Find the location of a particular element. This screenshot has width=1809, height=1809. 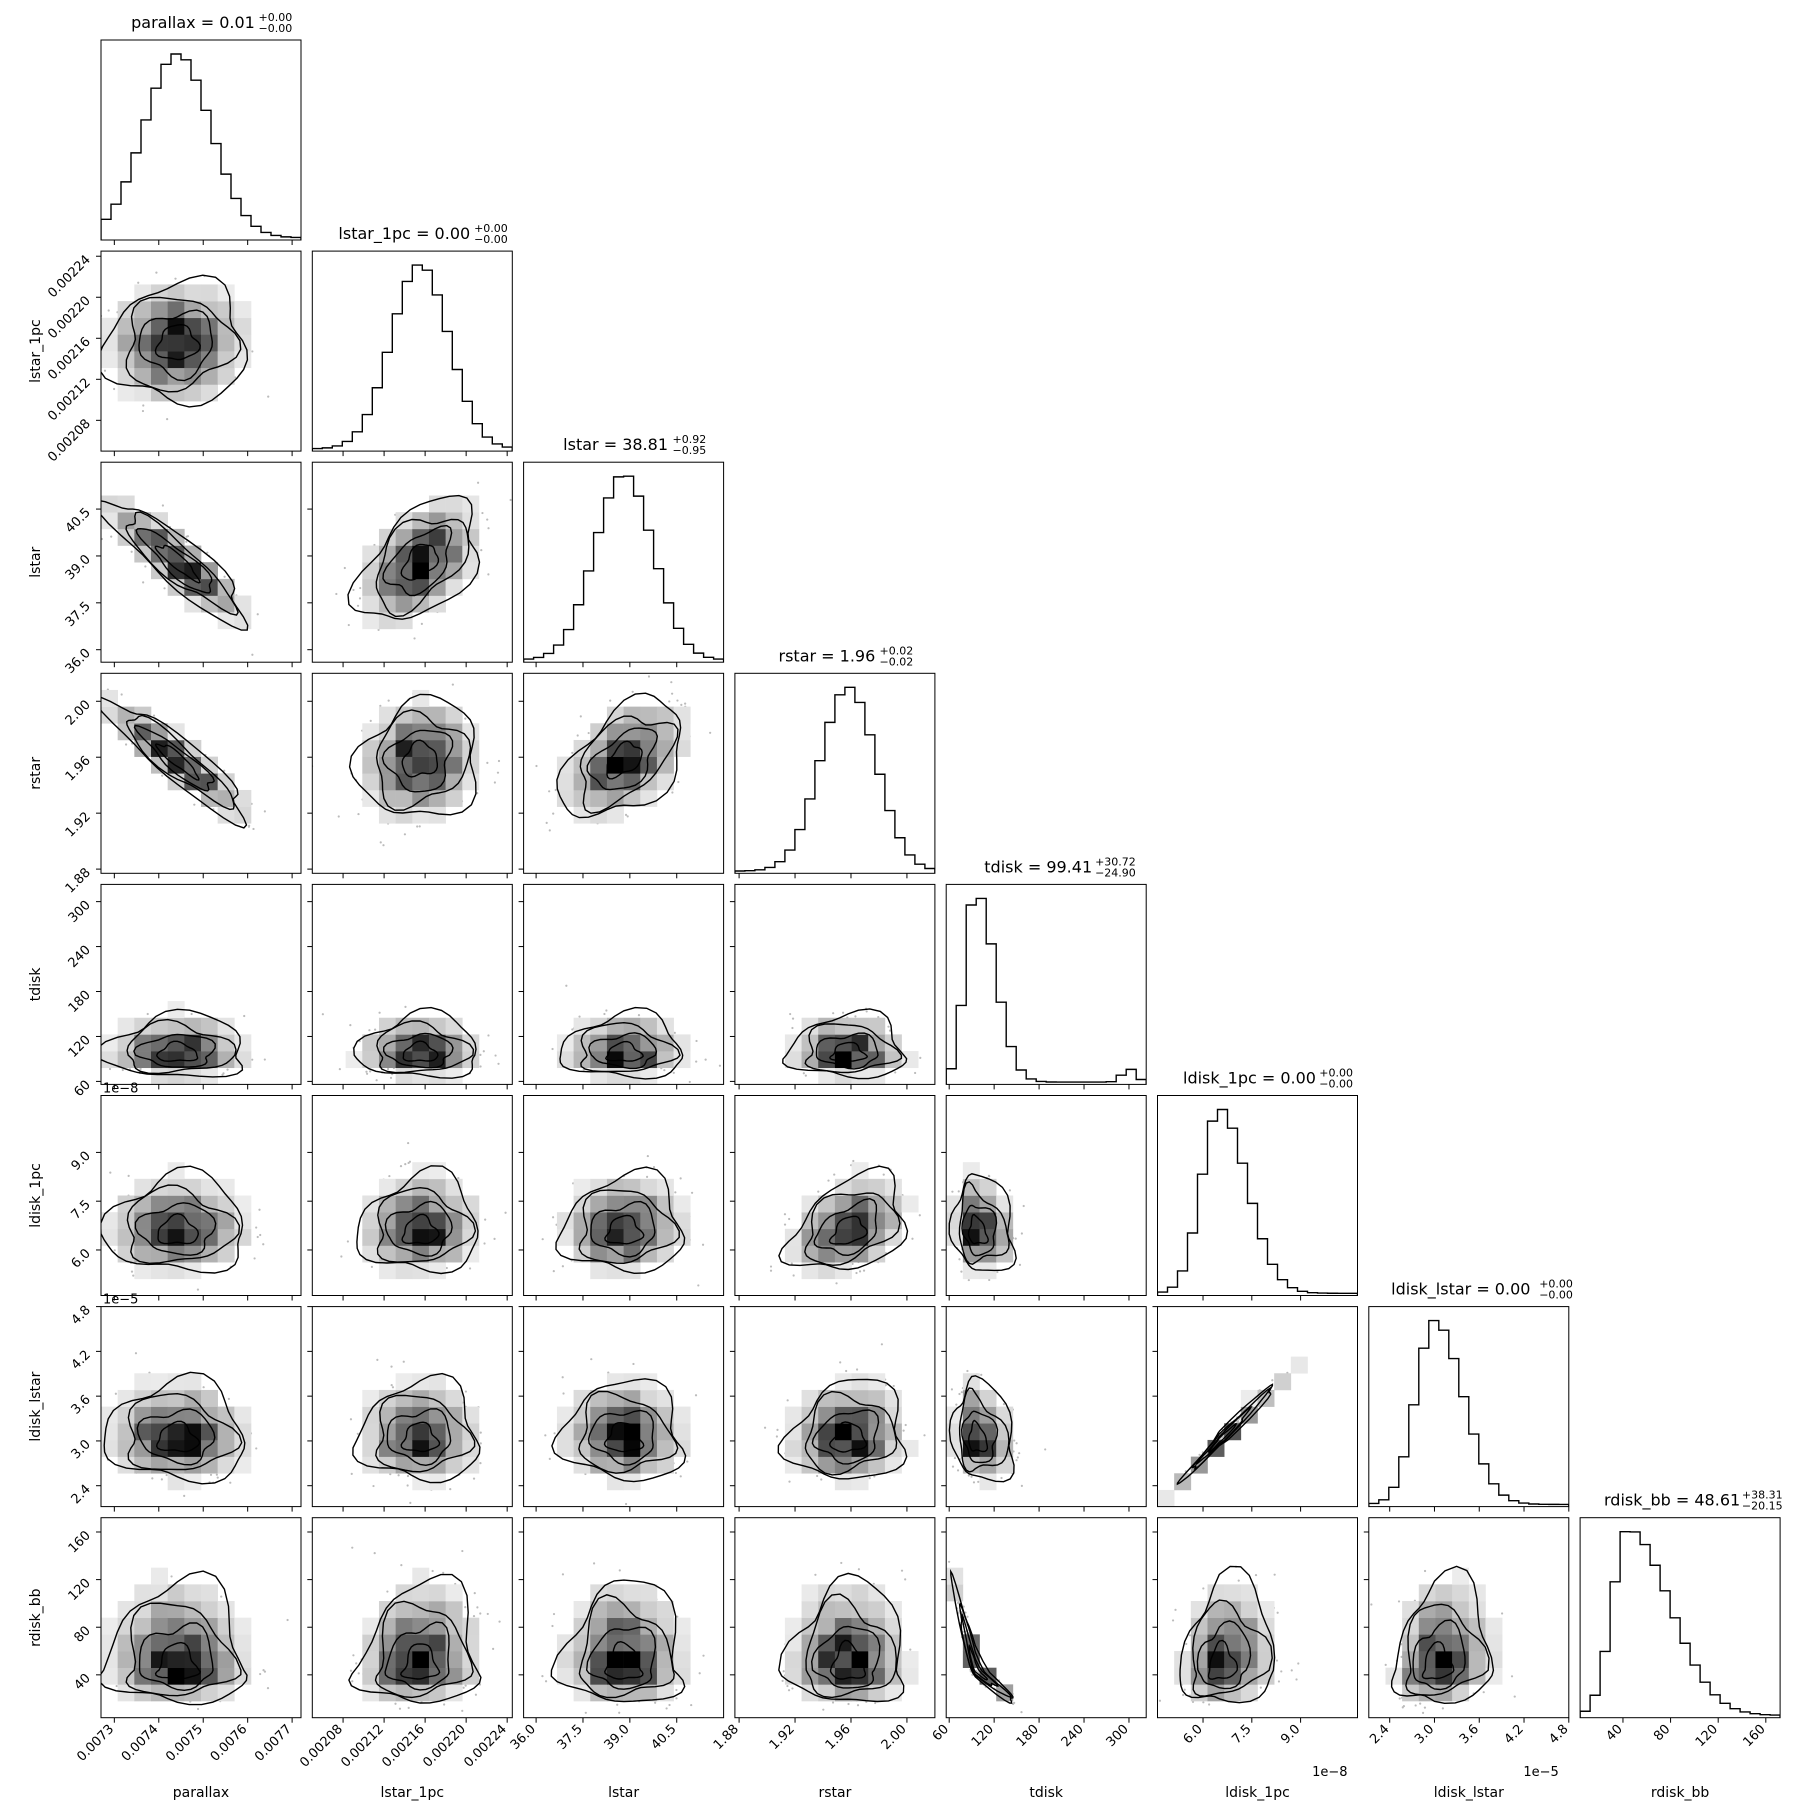

histogram-ldisk_1pc is located at coordinates (1257, 1202).